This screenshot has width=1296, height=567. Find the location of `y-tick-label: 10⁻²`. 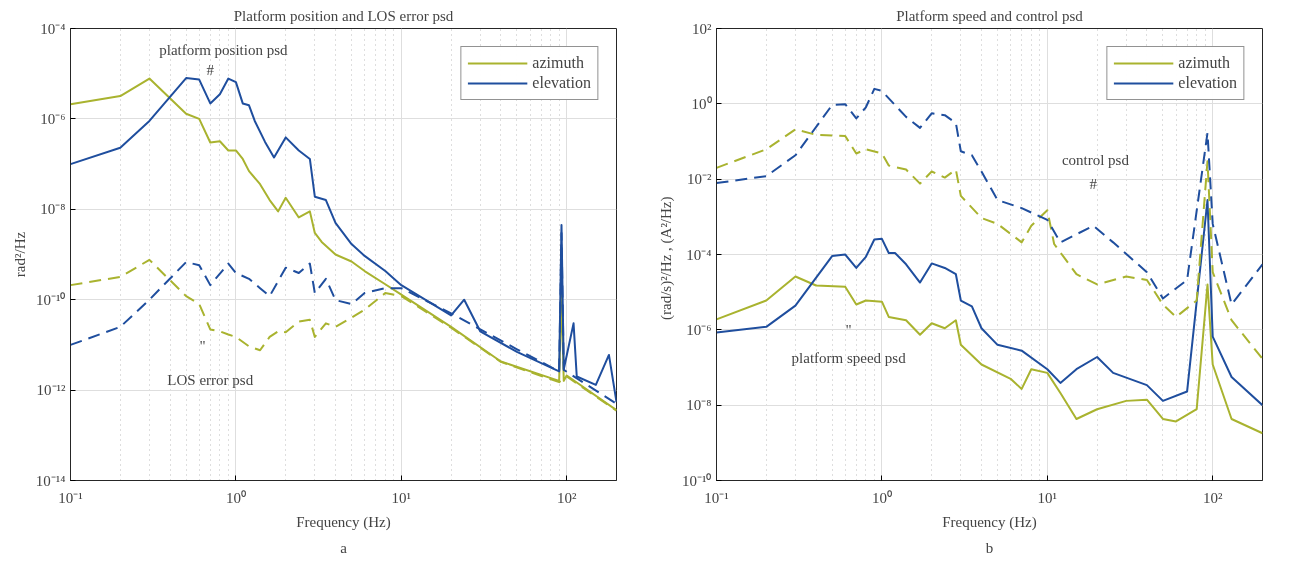

y-tick-label: 10⁻² is located at coordinates (699, 179).